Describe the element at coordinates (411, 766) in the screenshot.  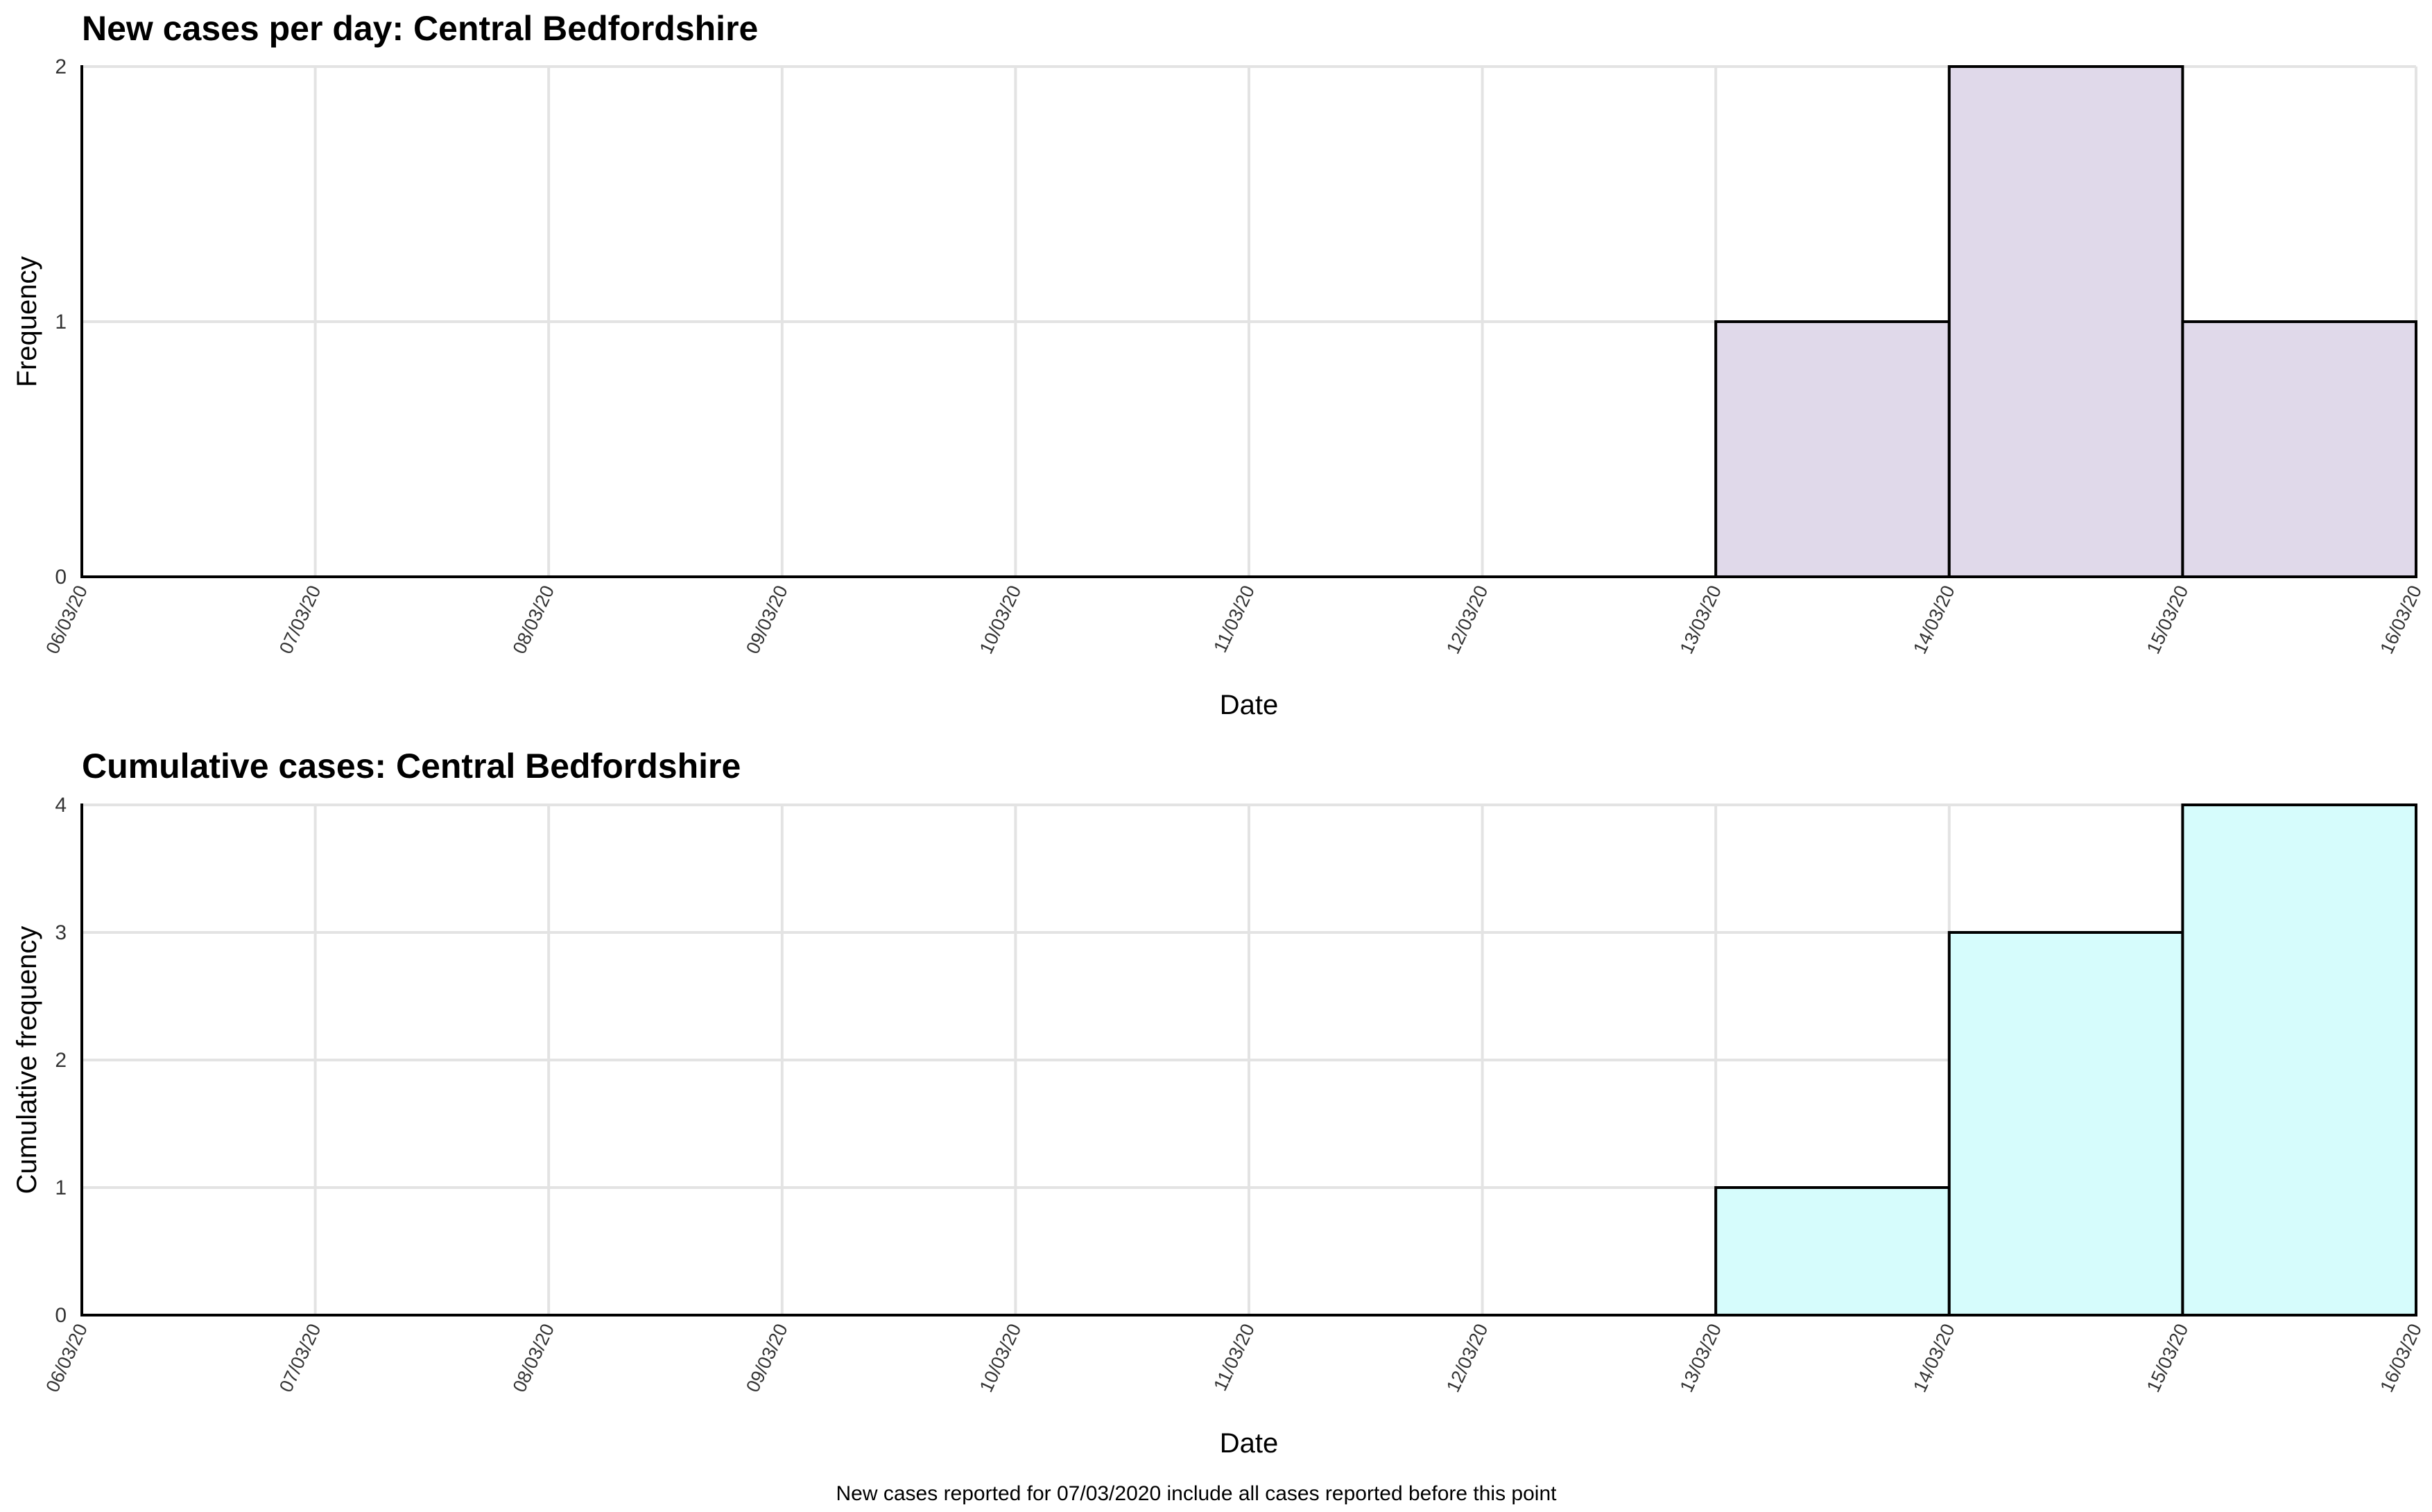
I see `chart-title: Cumulative cases: Central Bedfordshire` at that location.